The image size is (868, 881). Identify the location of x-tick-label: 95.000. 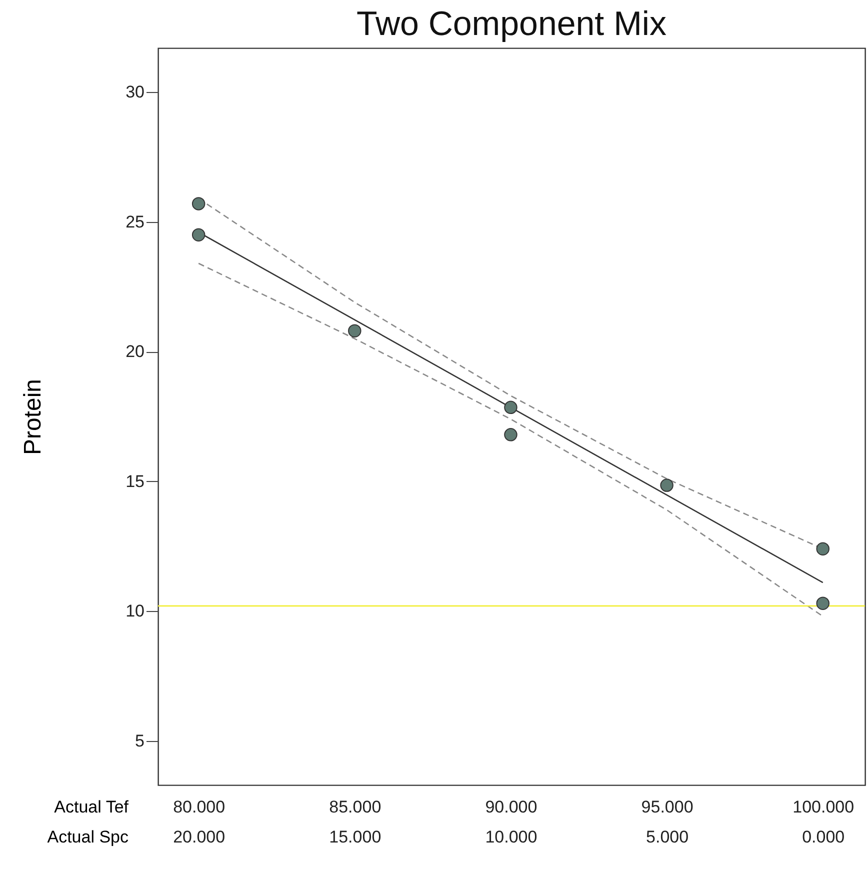
(667, 807).